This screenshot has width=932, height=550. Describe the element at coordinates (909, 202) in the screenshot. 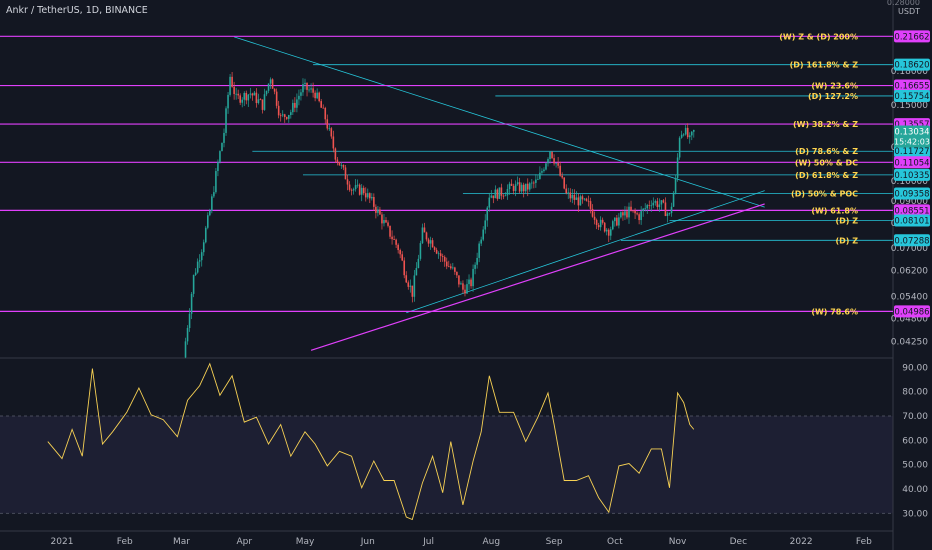

I see `price-tick-label: 0.09000` at that location.